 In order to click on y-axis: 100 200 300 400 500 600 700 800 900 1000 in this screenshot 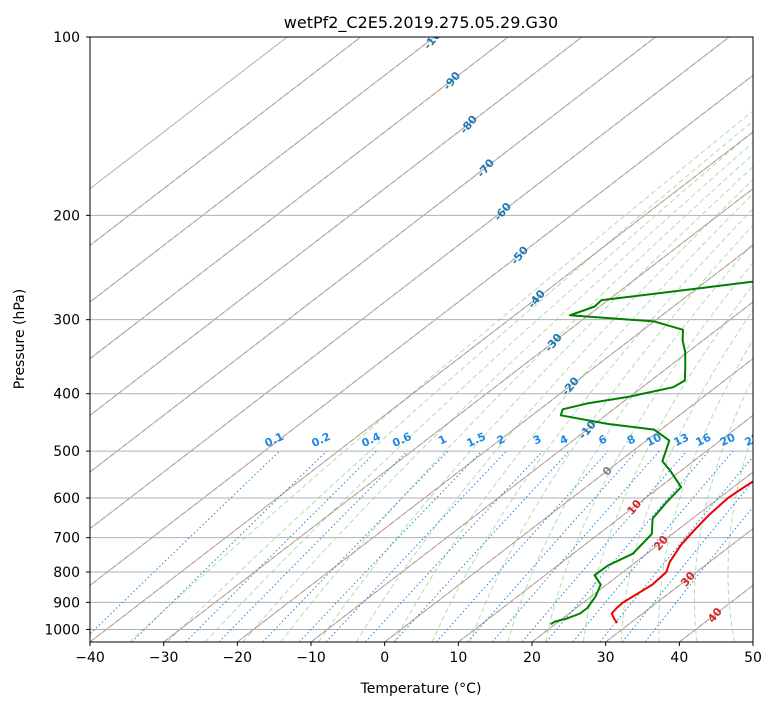, I will do `click(67, 334)`.